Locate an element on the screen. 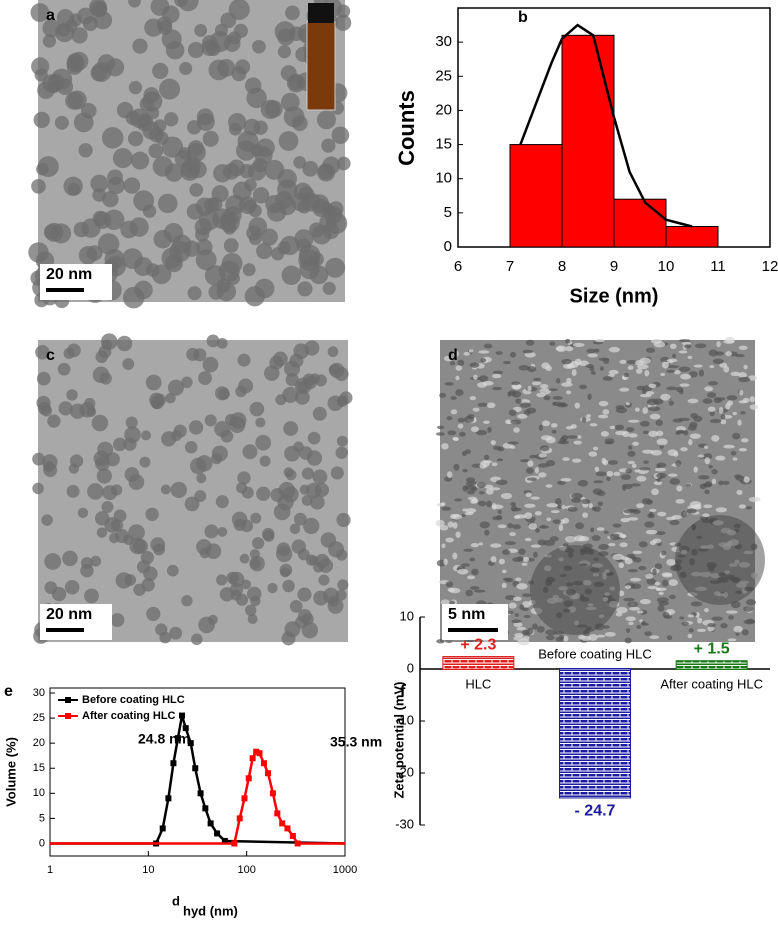  y-tick-label: -20 is located at coordinates (404, 771).